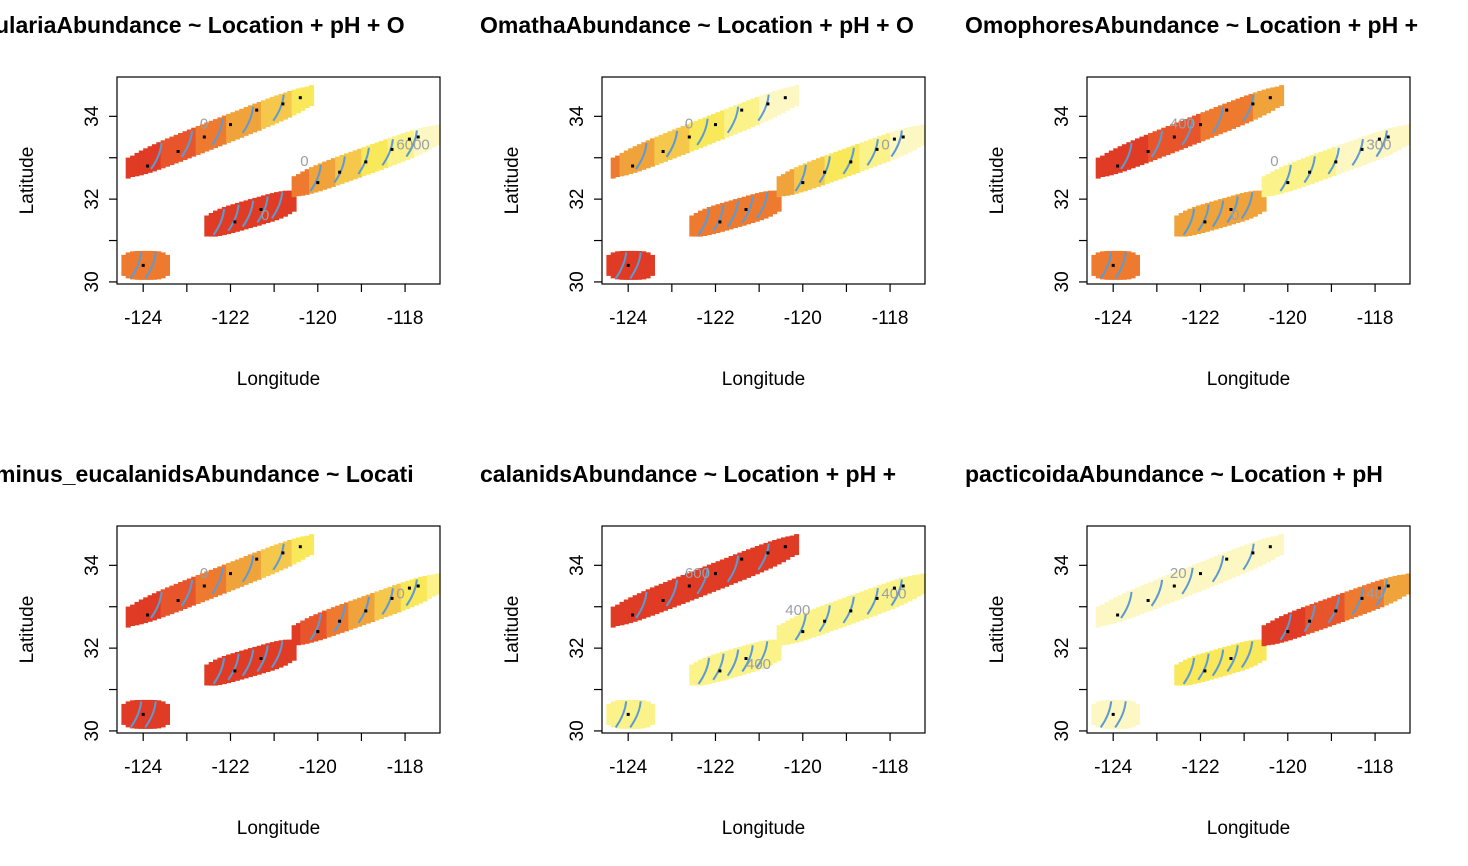  I want to click on x-axis: -124 -122 -120 -118, so click(1243, 306).